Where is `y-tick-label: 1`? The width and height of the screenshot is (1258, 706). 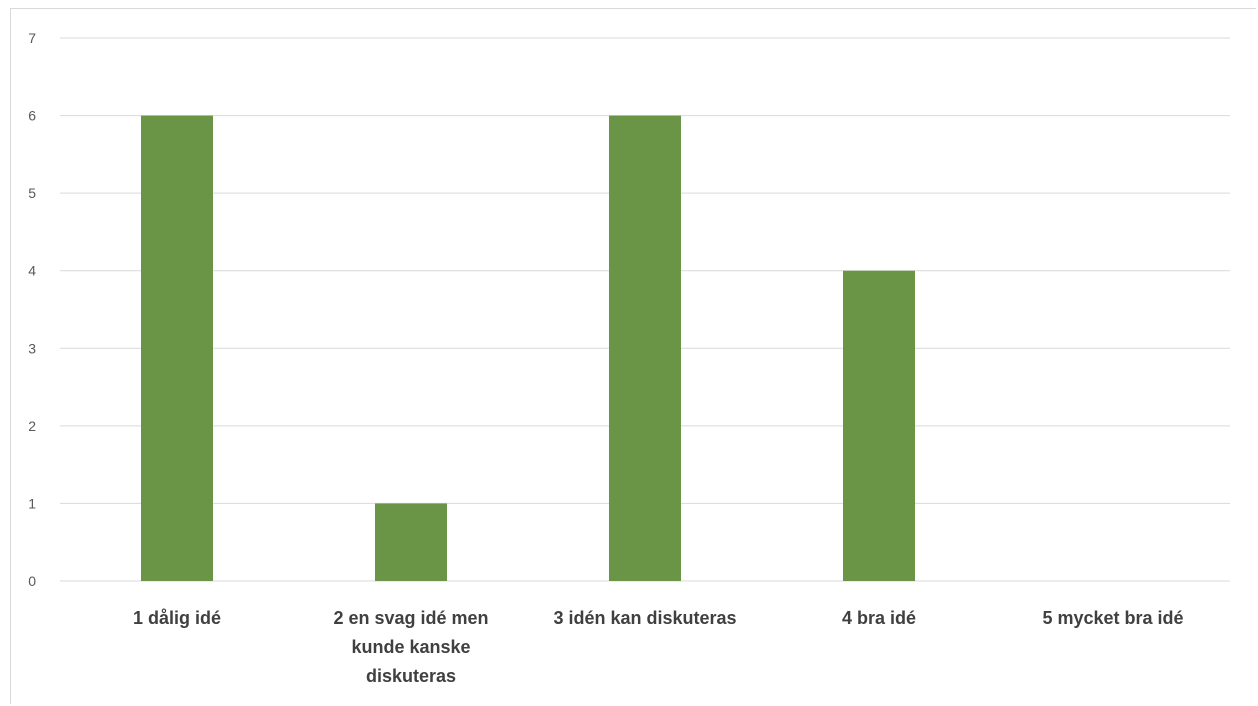
y-tick-label: 1 is located at coordinates (32, 503).